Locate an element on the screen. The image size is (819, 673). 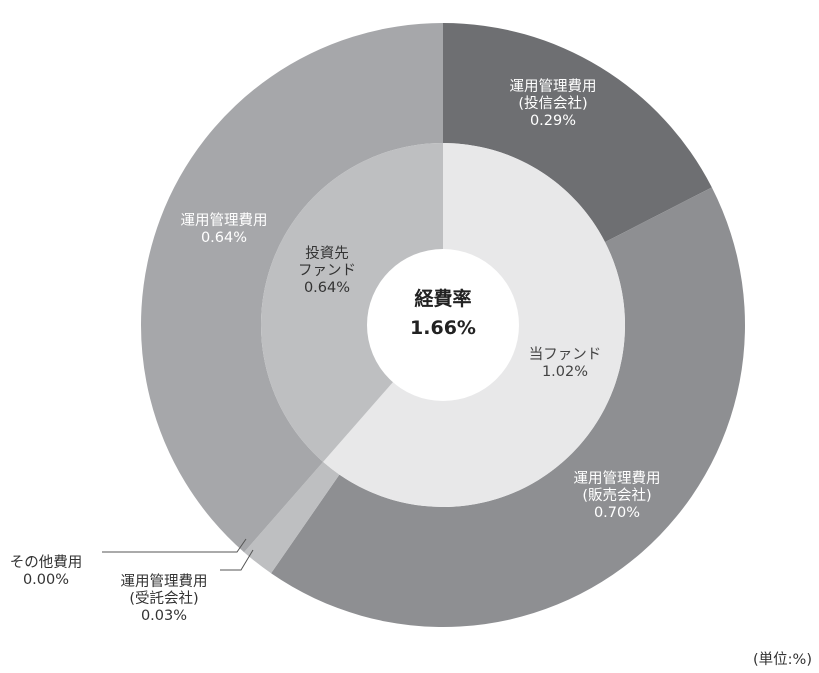
inner-slice-label-1: 投資先ファンド 0.64% is located at coordinates (327, 270).